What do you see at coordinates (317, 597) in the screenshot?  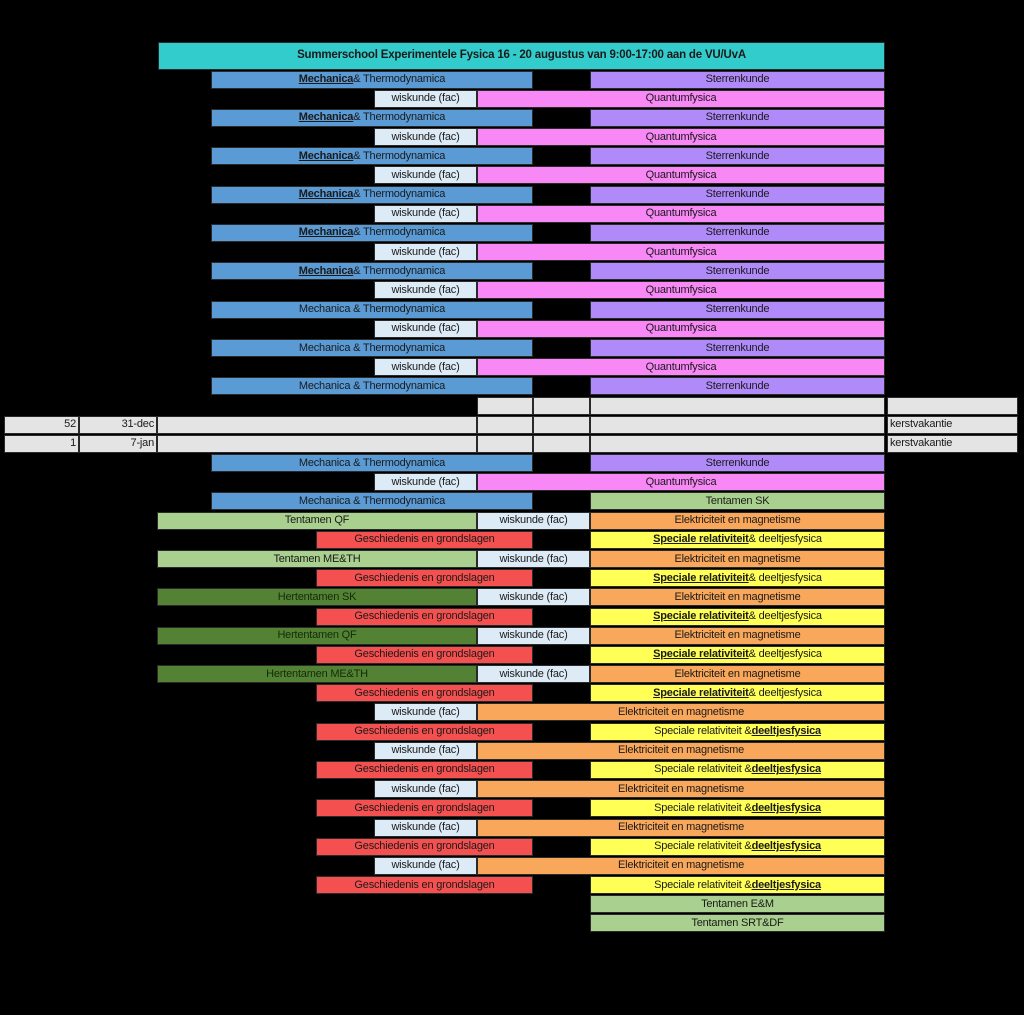 I see `cell-hertentamen-sk: Hertentamen SK` at bounding box center [317, 597].